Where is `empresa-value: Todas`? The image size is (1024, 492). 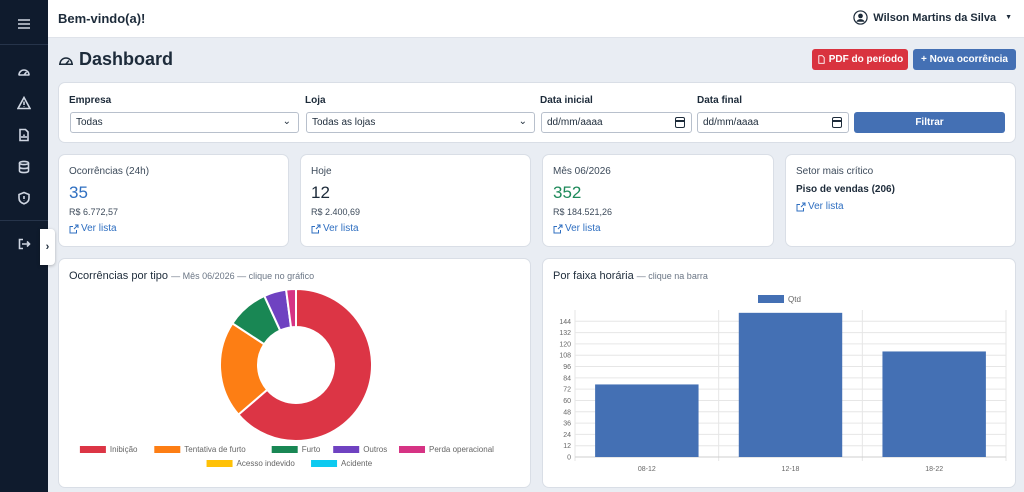 empresa-value: Todas is located at coordinates (89, 122).